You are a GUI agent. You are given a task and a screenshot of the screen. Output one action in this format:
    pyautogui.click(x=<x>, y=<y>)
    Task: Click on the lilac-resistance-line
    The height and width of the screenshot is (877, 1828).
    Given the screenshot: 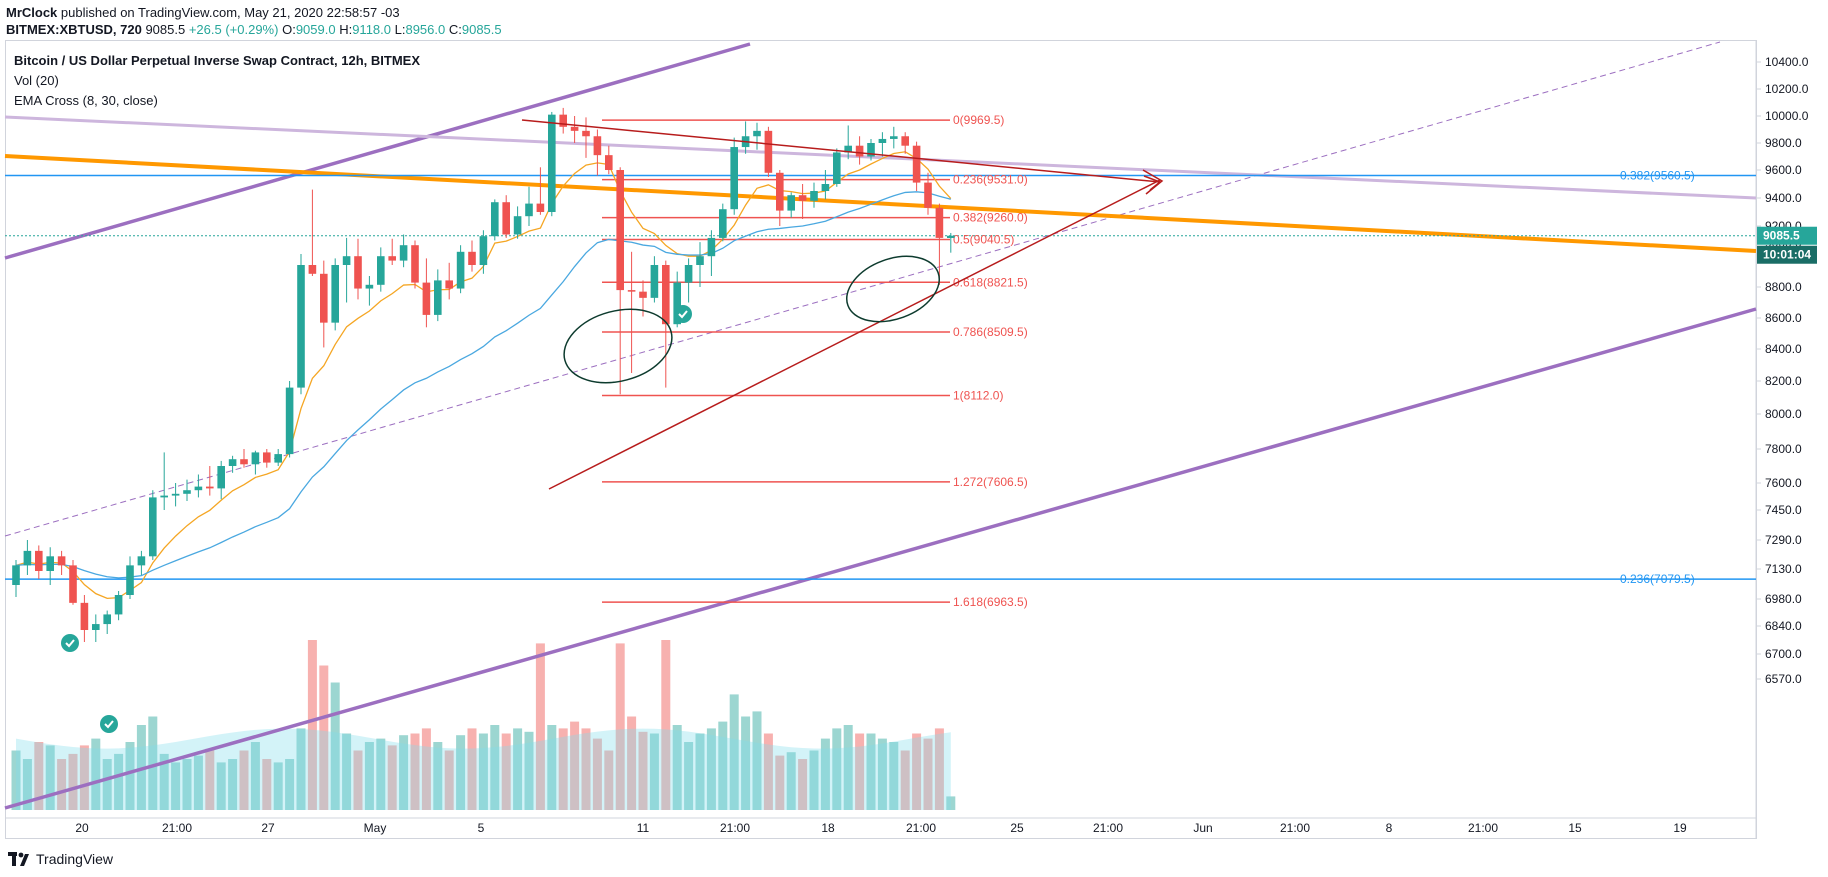 What is the action you would take?
    pyautogui.click(x=880, y=157)
    